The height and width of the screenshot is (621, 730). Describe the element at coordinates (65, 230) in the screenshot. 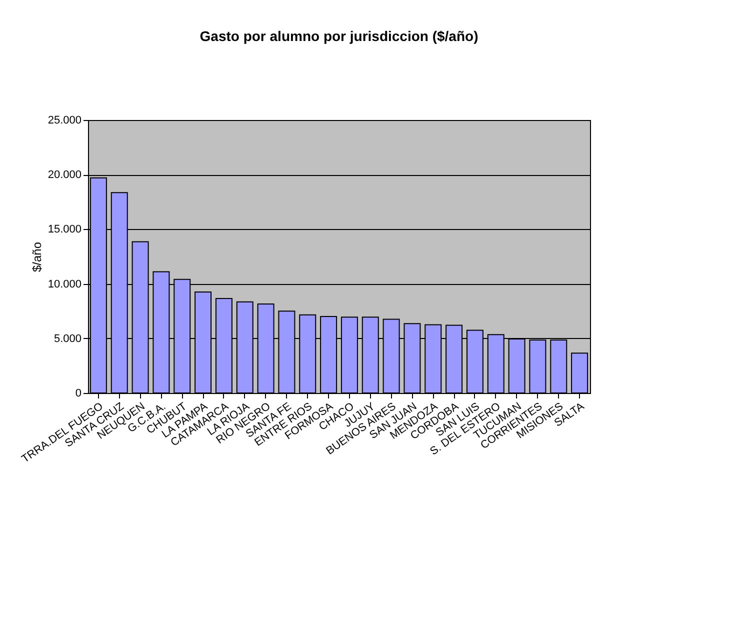

I see `y-tick-label: 15.000` at that location.